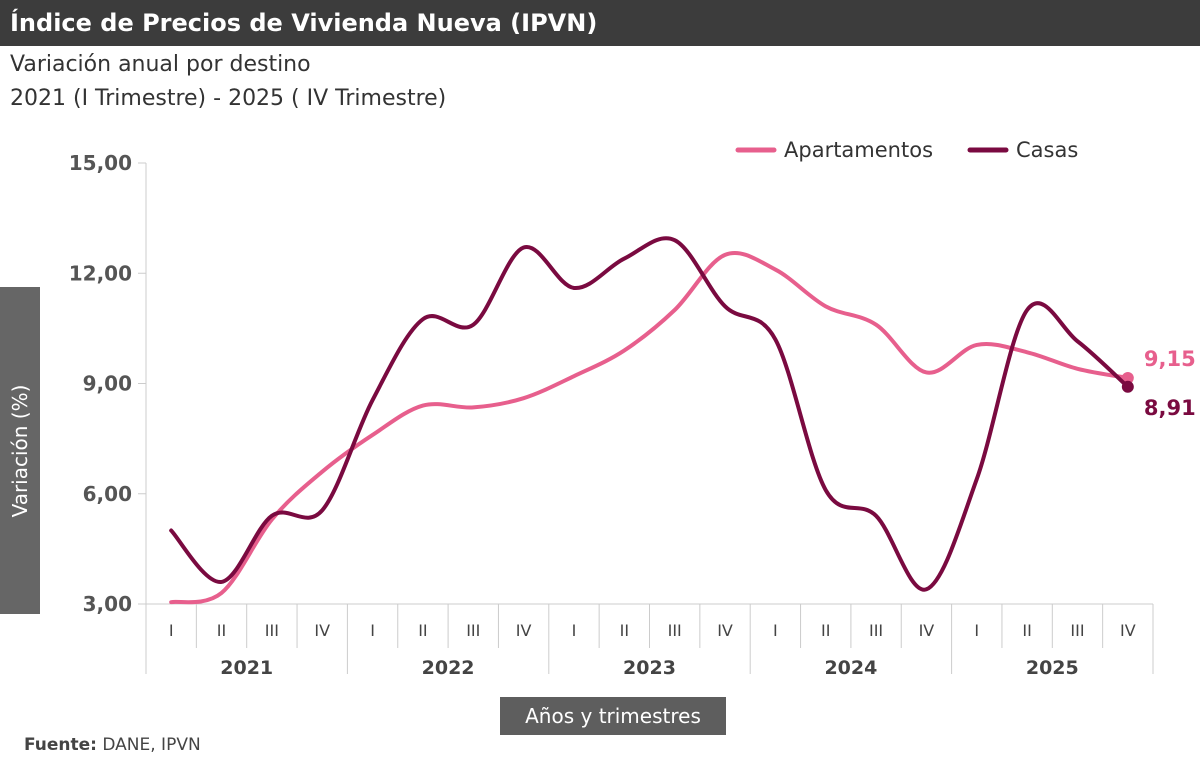  Describe the element at coordinates (148, 745) in the screenshot. I see `source-value: DANE, IPVN` at that location.